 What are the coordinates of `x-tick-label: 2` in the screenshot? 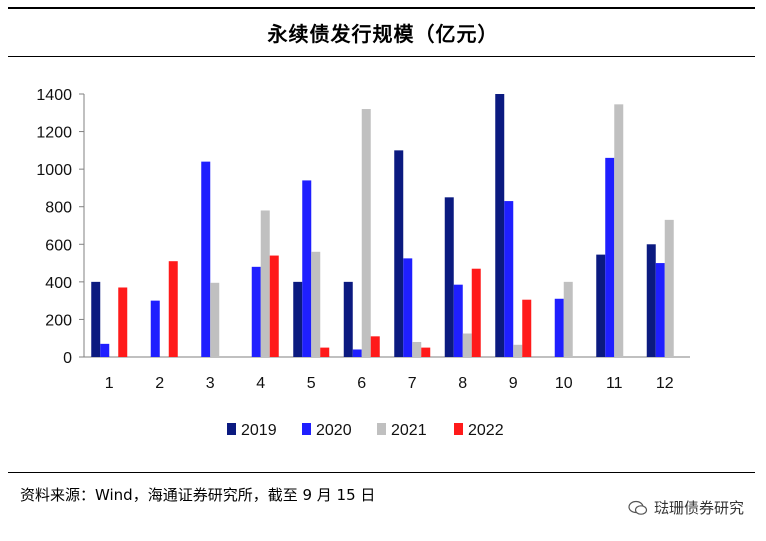 It's located at (159, 383).